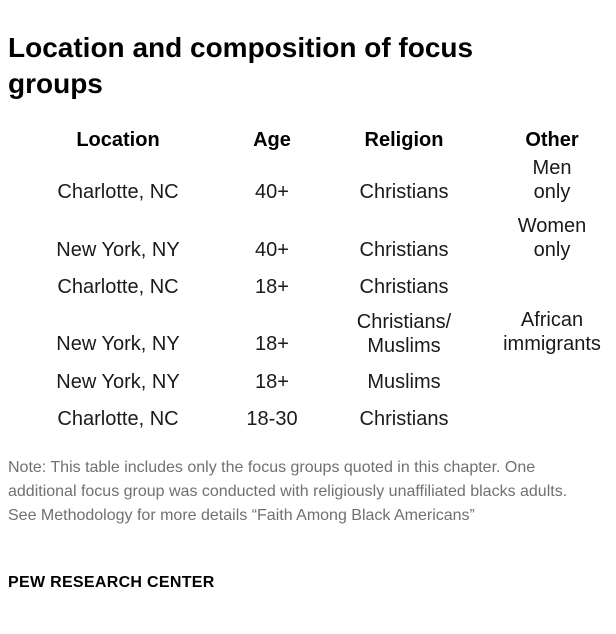 The image size is (616, 634). What do you see at coordinates (404, 382) in the screenshot?
I see `cell-religion: Muslims` at bounding box center [404, 382].